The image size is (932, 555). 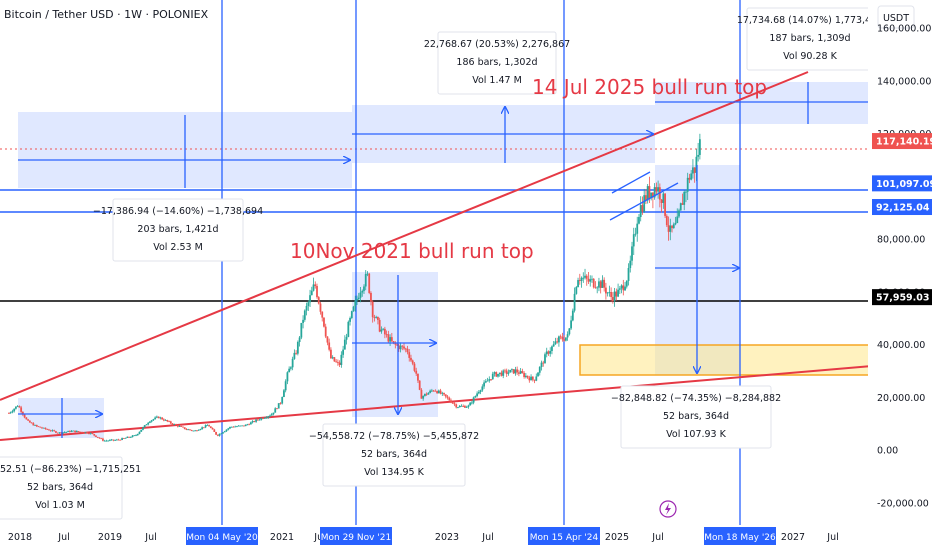 What do you see at coordinates (496, 62) in the screenshot?
I see `measure-label-line2: 186 bars, 1,302d` at bounding box center [496, 62].